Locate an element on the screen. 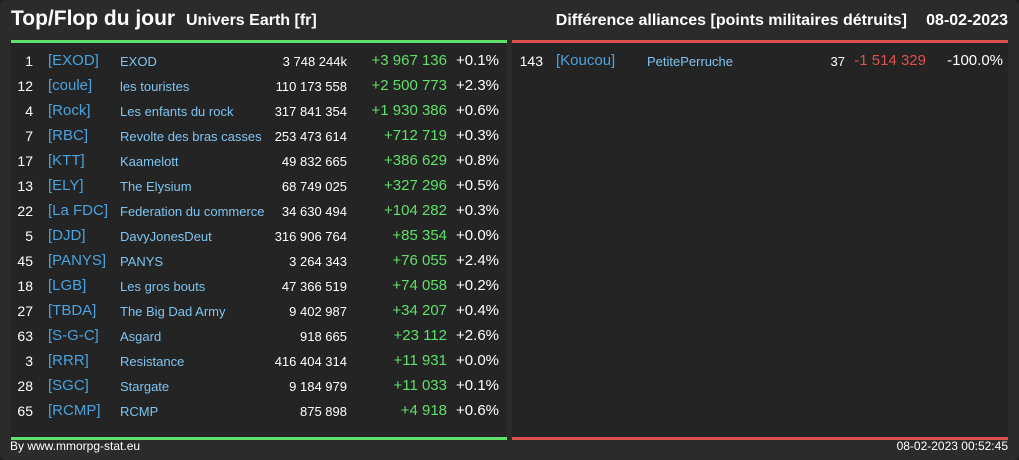 This screenshot has width=1019, height=460. page-title: Top/Flop du jour is located at coordinates (93, 18).